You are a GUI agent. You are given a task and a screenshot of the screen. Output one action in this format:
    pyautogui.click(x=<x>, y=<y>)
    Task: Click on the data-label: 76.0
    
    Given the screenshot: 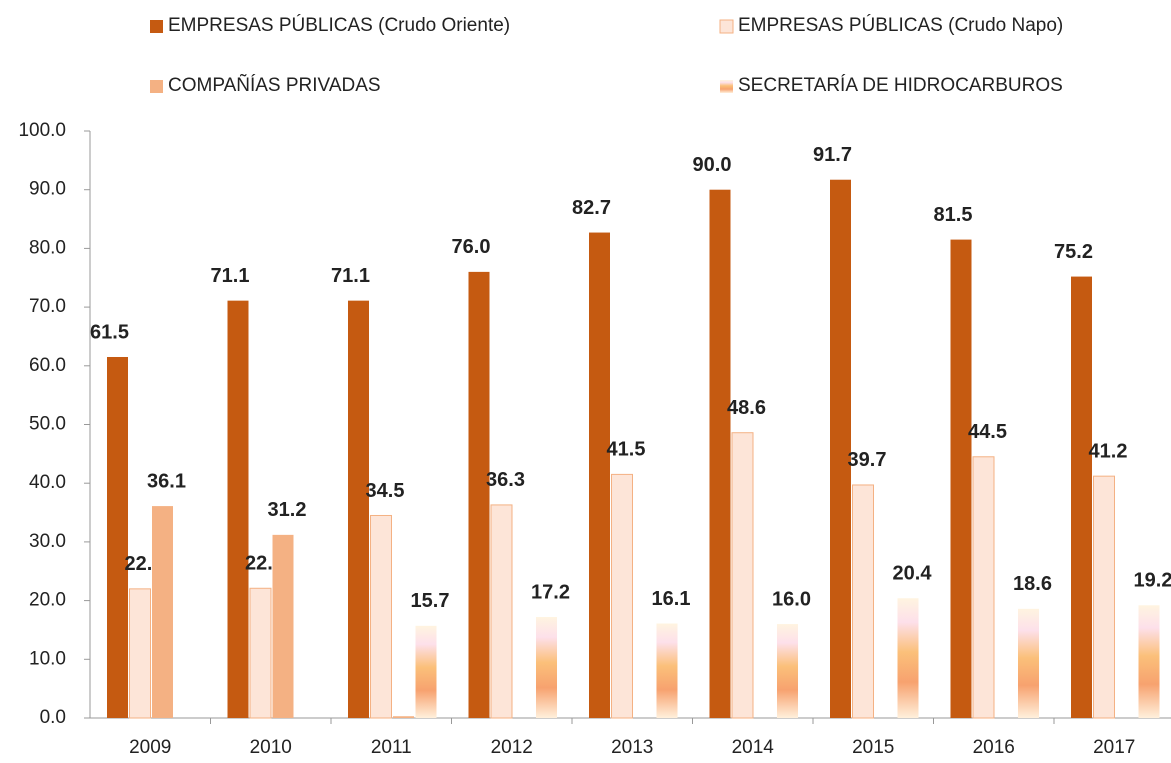 What is the action you would take?
    pyautogui.click(x=471, y=247)
    